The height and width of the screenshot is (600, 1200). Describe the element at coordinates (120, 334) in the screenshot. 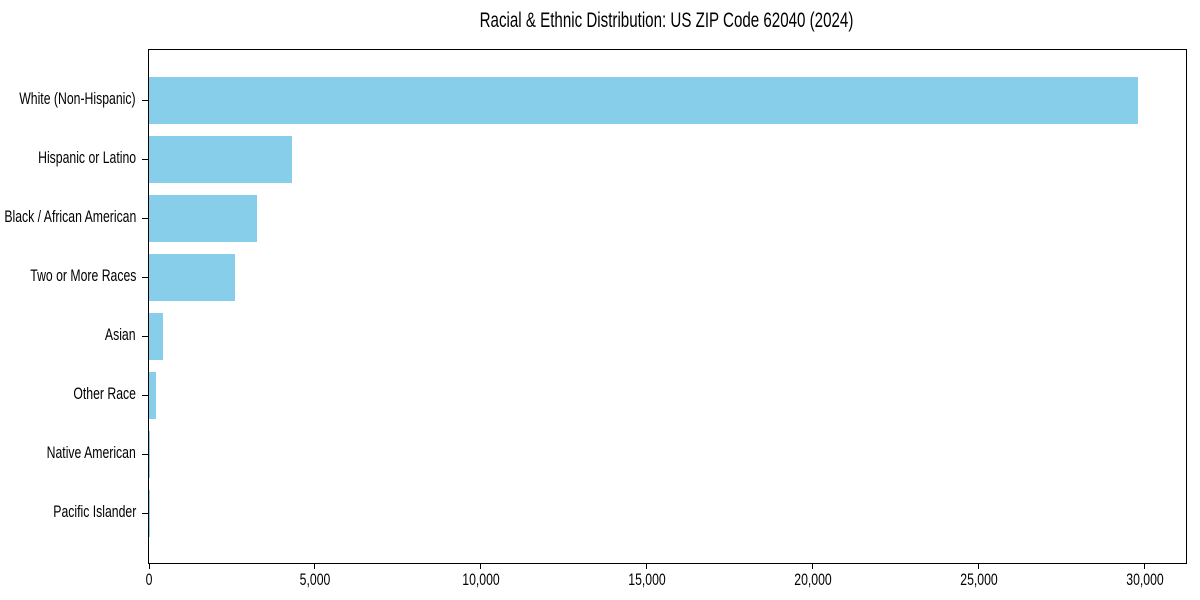

I see `y-tick-label: Asian` at that location.